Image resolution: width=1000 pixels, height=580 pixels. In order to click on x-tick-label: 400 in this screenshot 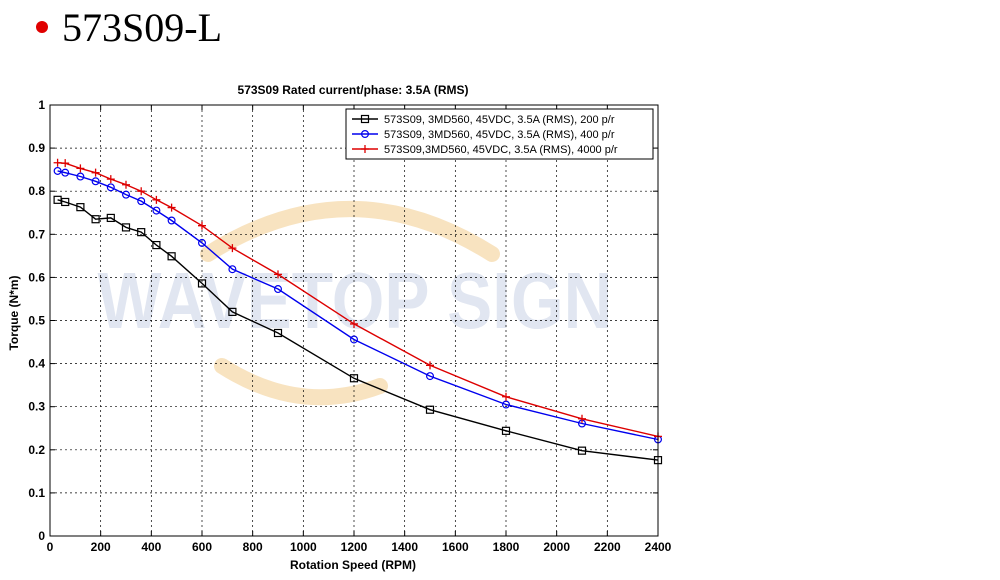, I will do `click(151, 547)`.